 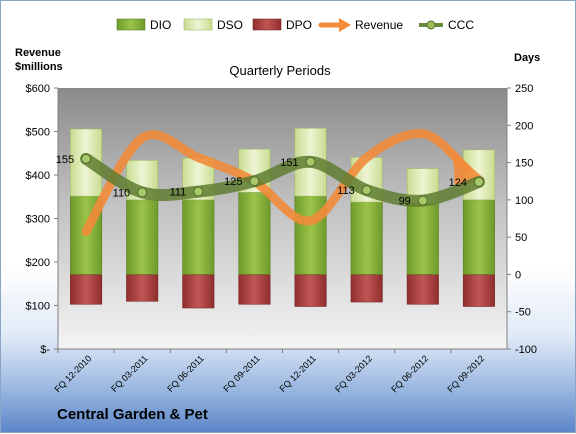 What do you see at coordinates (524, 201) in the screenshot?
I see `right-tick-label: 100` at bounding box center [524, 201].